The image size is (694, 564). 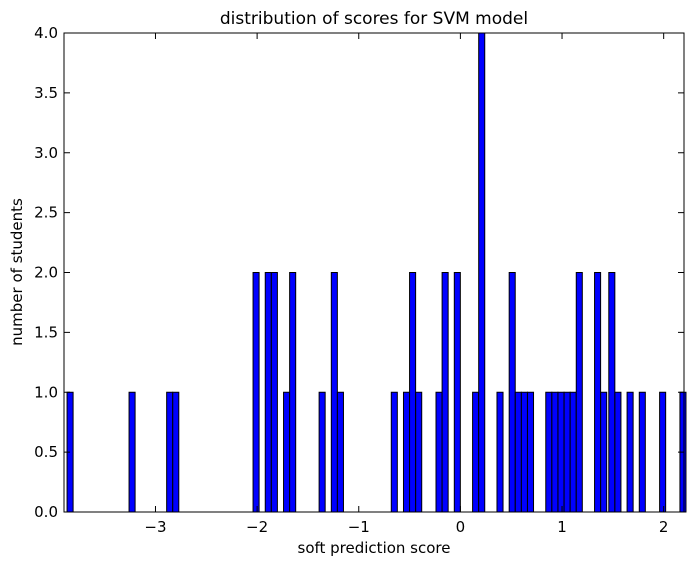 I want to click on x-tick-label: −3, so click(x=155, y=527).